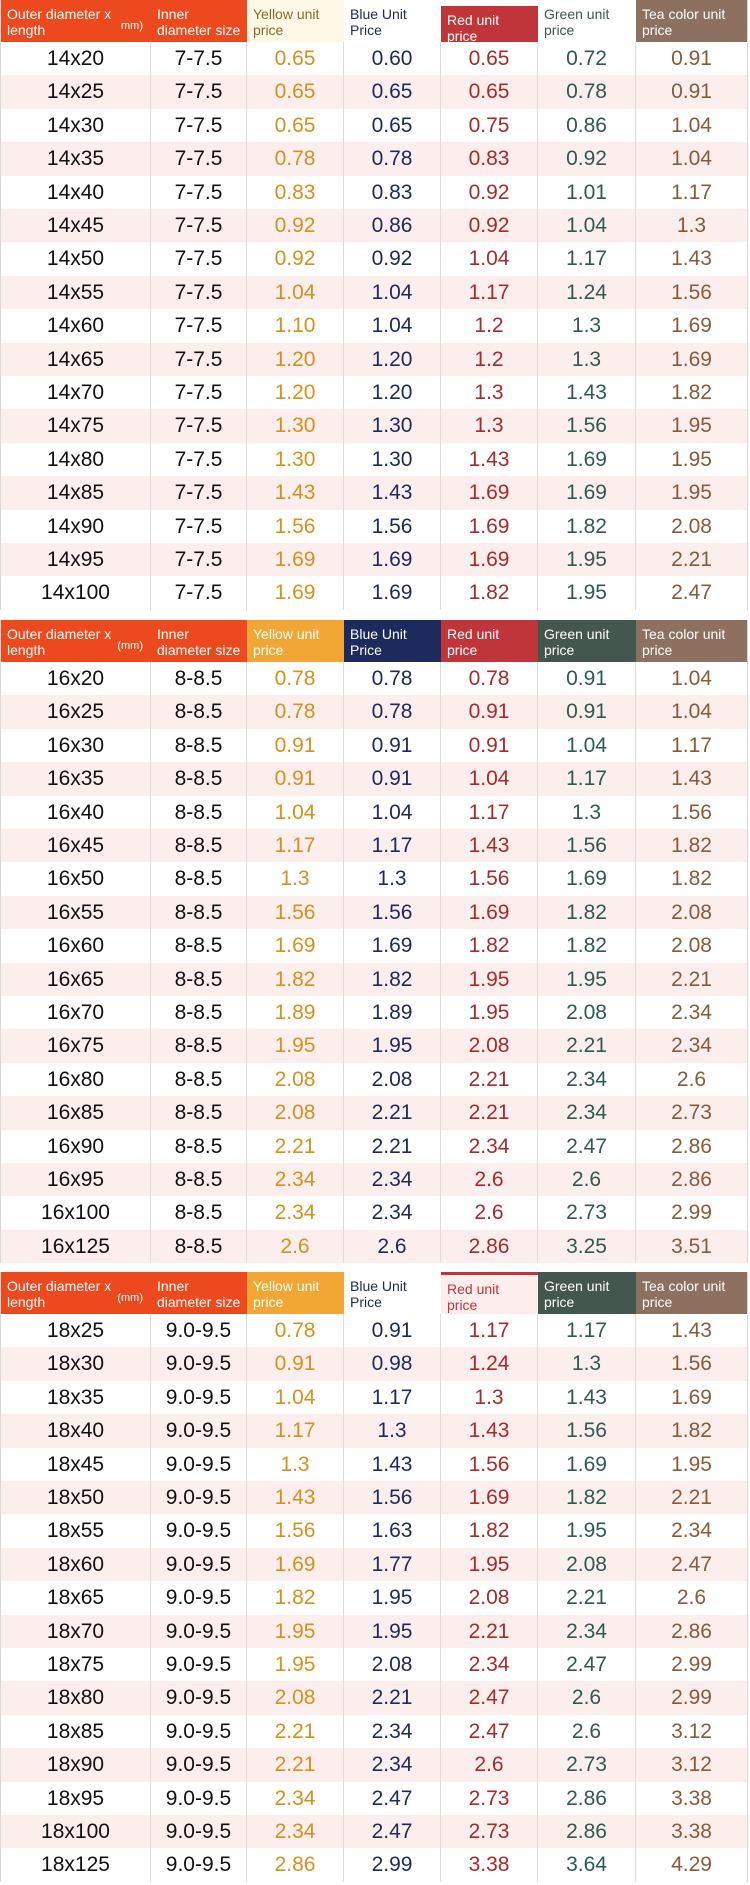 This screenshot has width=750, height=1885. What do you see at coordinates (76, 1832) in the screenshot?
I see `table-cell: 18x100` at bounding box center [76, 1832].